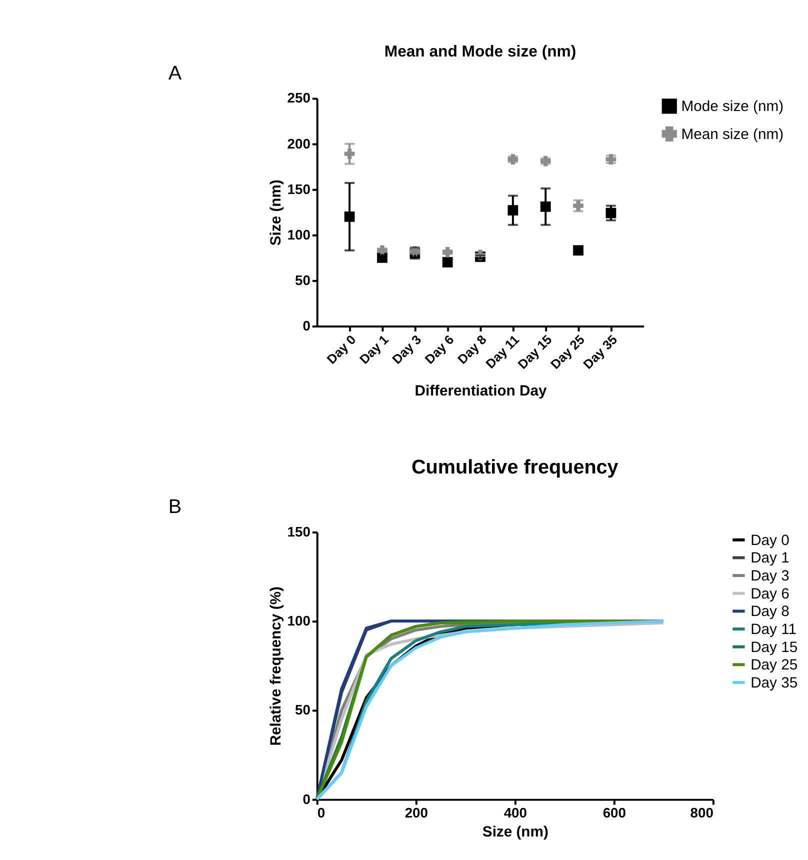 This screenshot has height=860, width=808. I want to click on legend-label: Day 15, so click(774, 648).